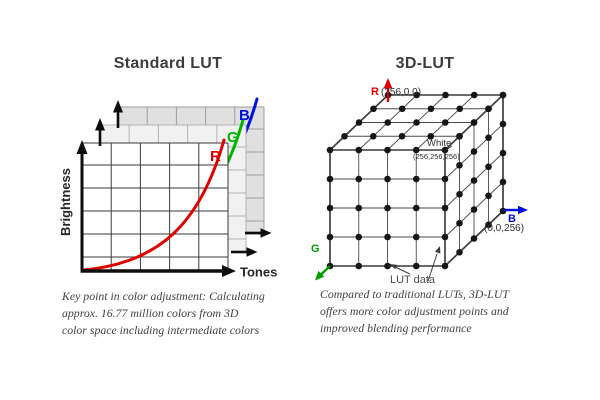 The height and width of the screenshot is (400, 600). What do you see at coordinates (516, 210) in the screenshot?
I see `b-axis-arrow-icon` at bounding box center [516, 210].